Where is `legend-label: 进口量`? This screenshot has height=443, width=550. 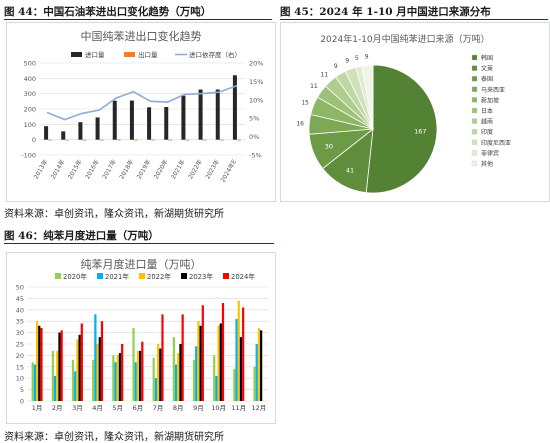
legend-label: 进口量 is located at coordinates (95, 55).